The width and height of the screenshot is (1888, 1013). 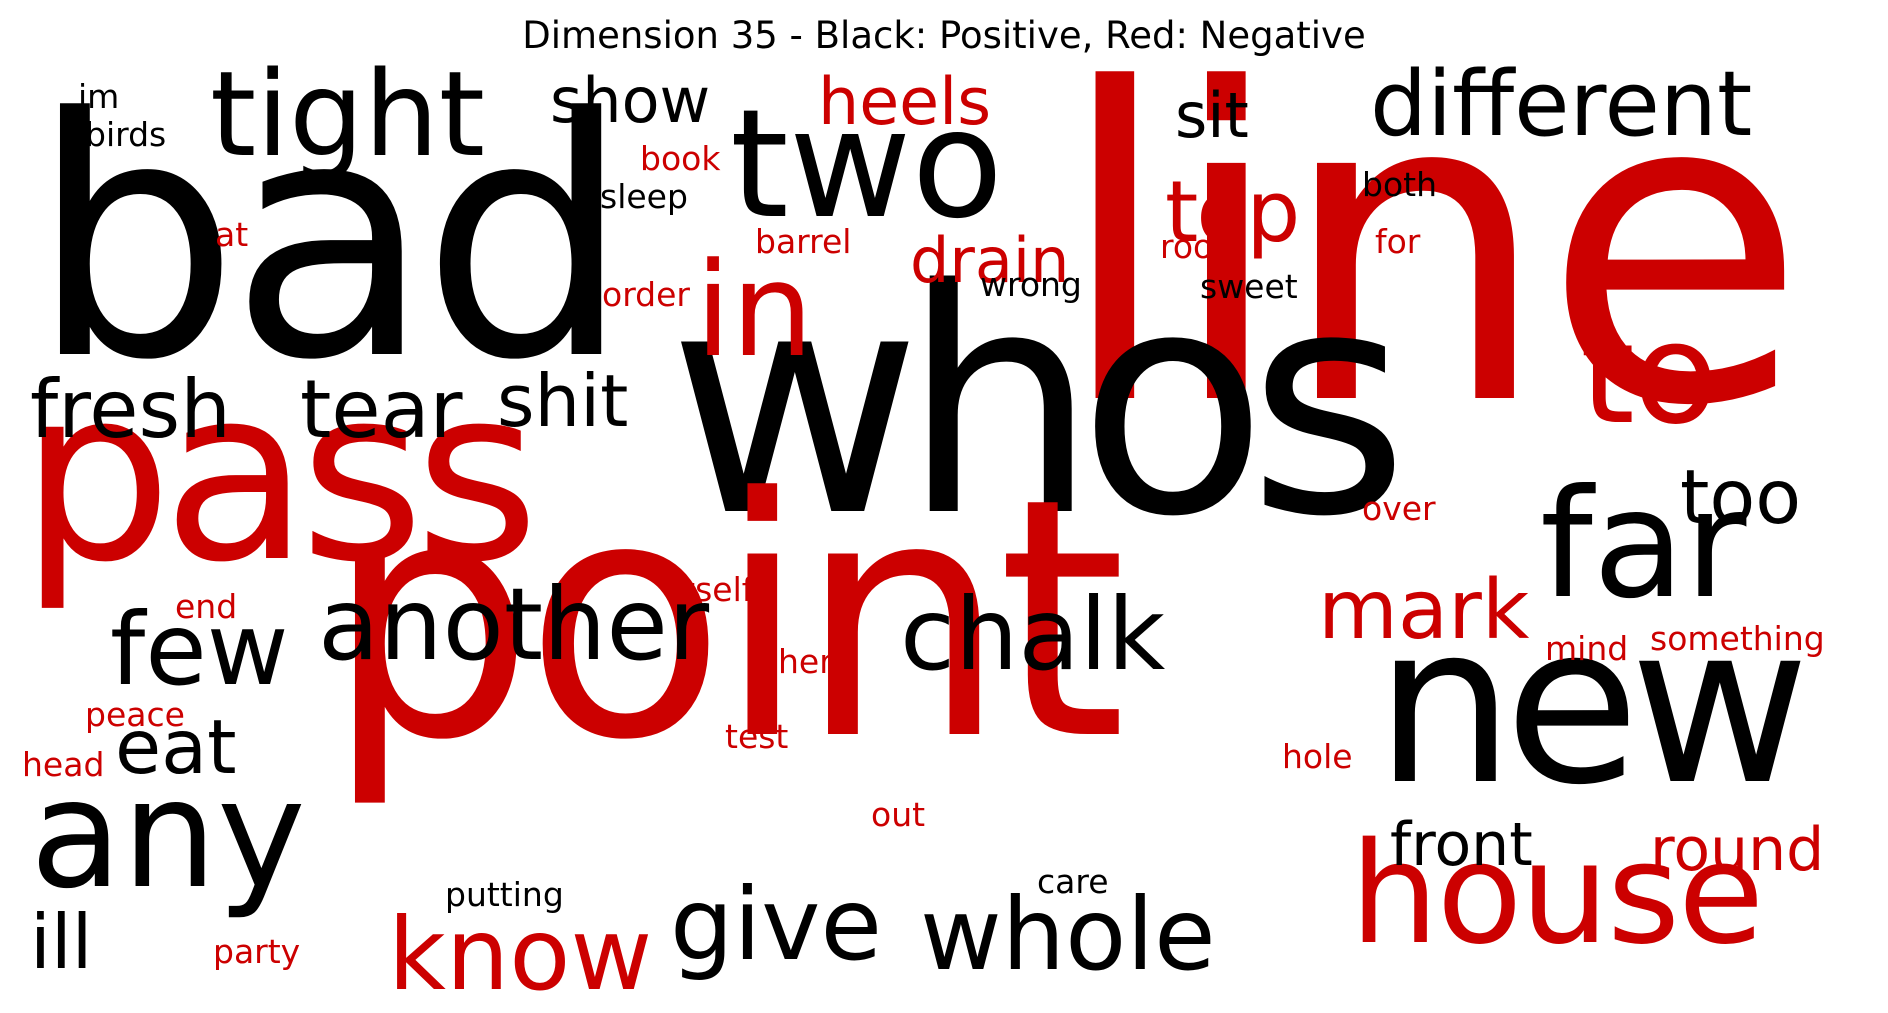 I want to click on word-shit: shit, so click(x=563, y=401).